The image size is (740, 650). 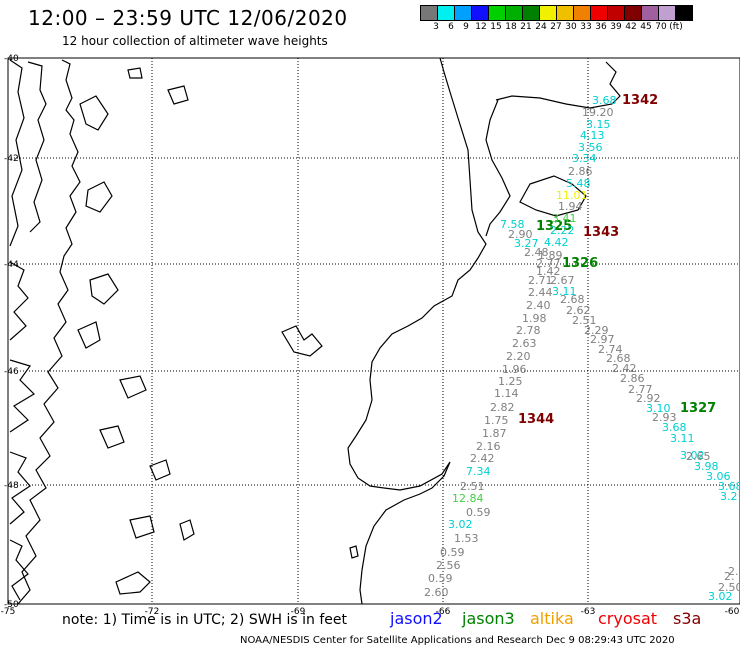 What do you see at coordinates (578, 310) in the screenshot?
I see `wave-height-reading: 2.62` at bounding box center [578, 310].